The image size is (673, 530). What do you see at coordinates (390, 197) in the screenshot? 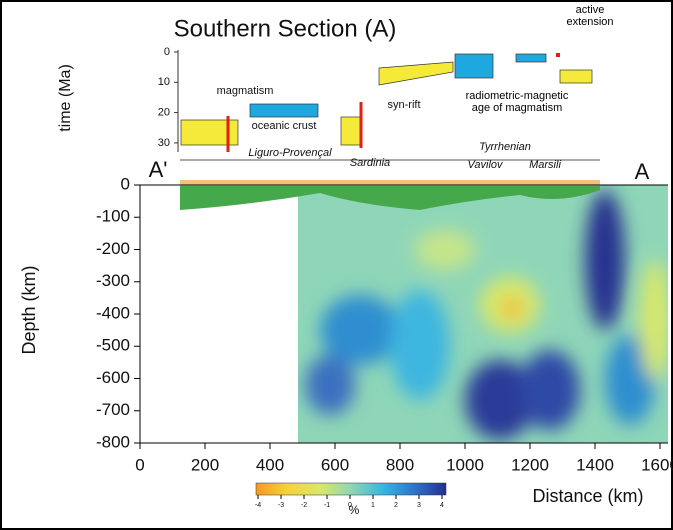
I see `crust` at bounding box center [390, 197].